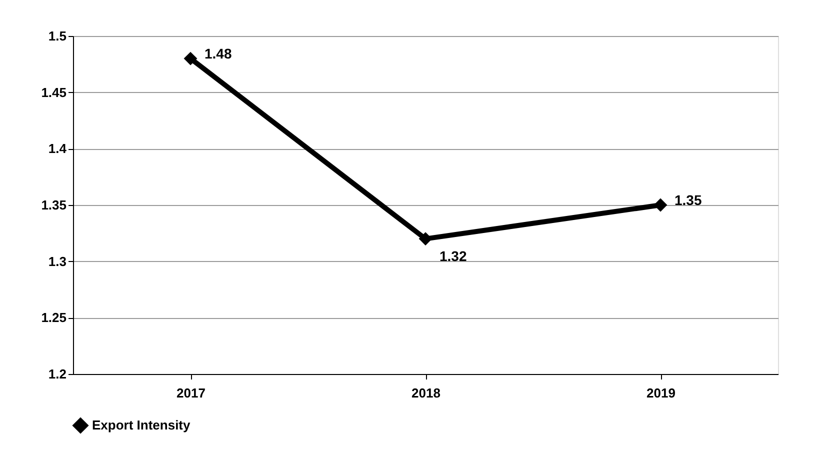  What do you see at coordinates (453, 256) in the screenshot?
I see `data-label: 1.32` at bounding box center [453, 256].